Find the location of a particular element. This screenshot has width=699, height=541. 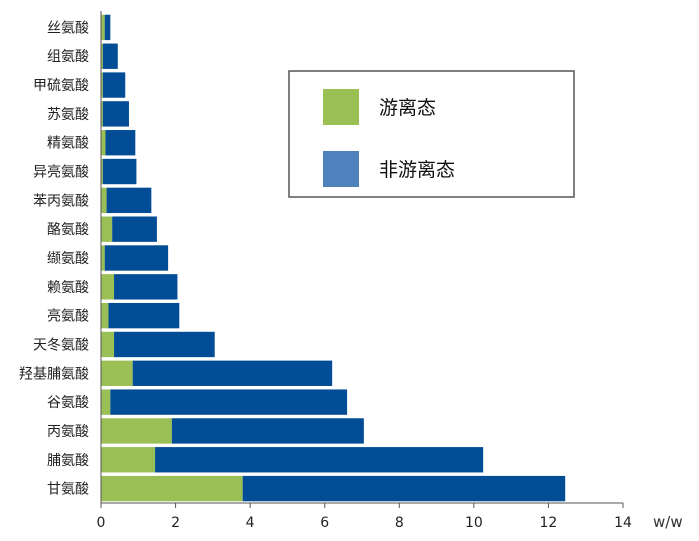

category-label: 酪氨酸 is located at coordinates (68, 230).